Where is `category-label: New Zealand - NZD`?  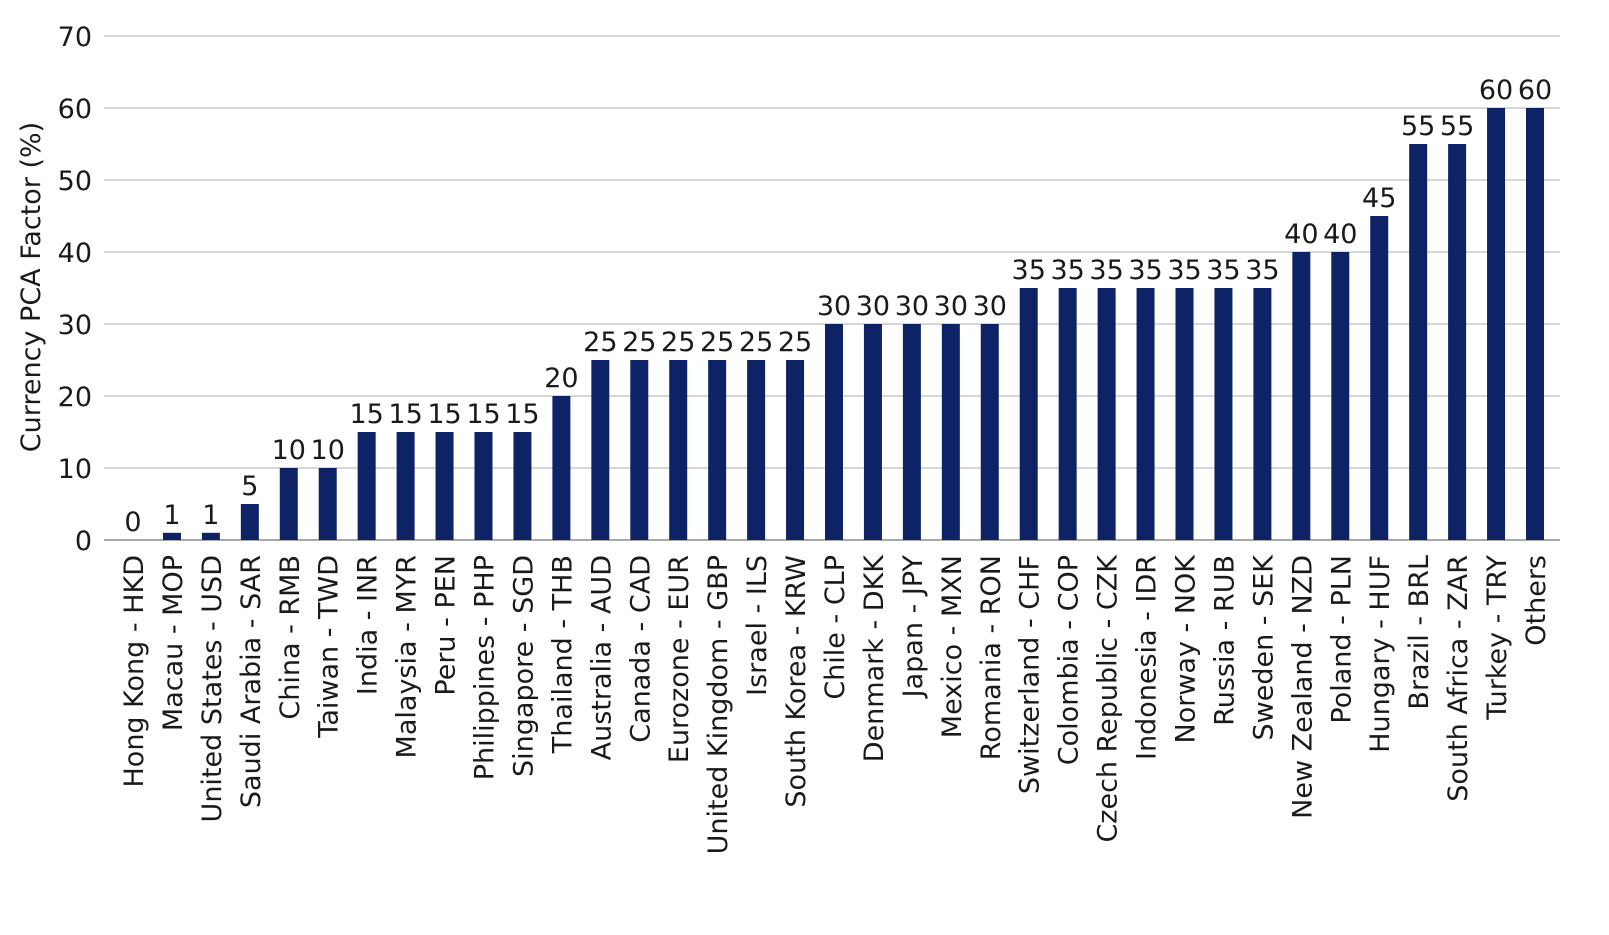
category-label: New Zealand - NZD is located at coordinates (1302, 687).